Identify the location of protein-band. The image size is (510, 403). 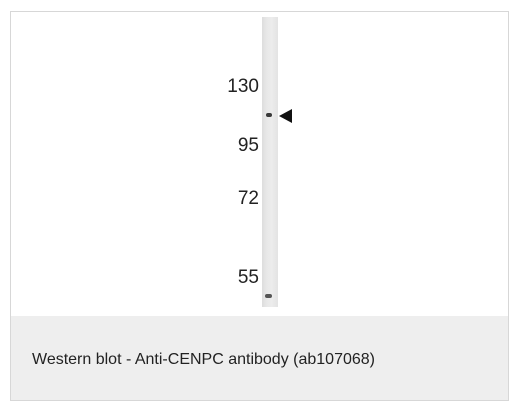
(269, 115).